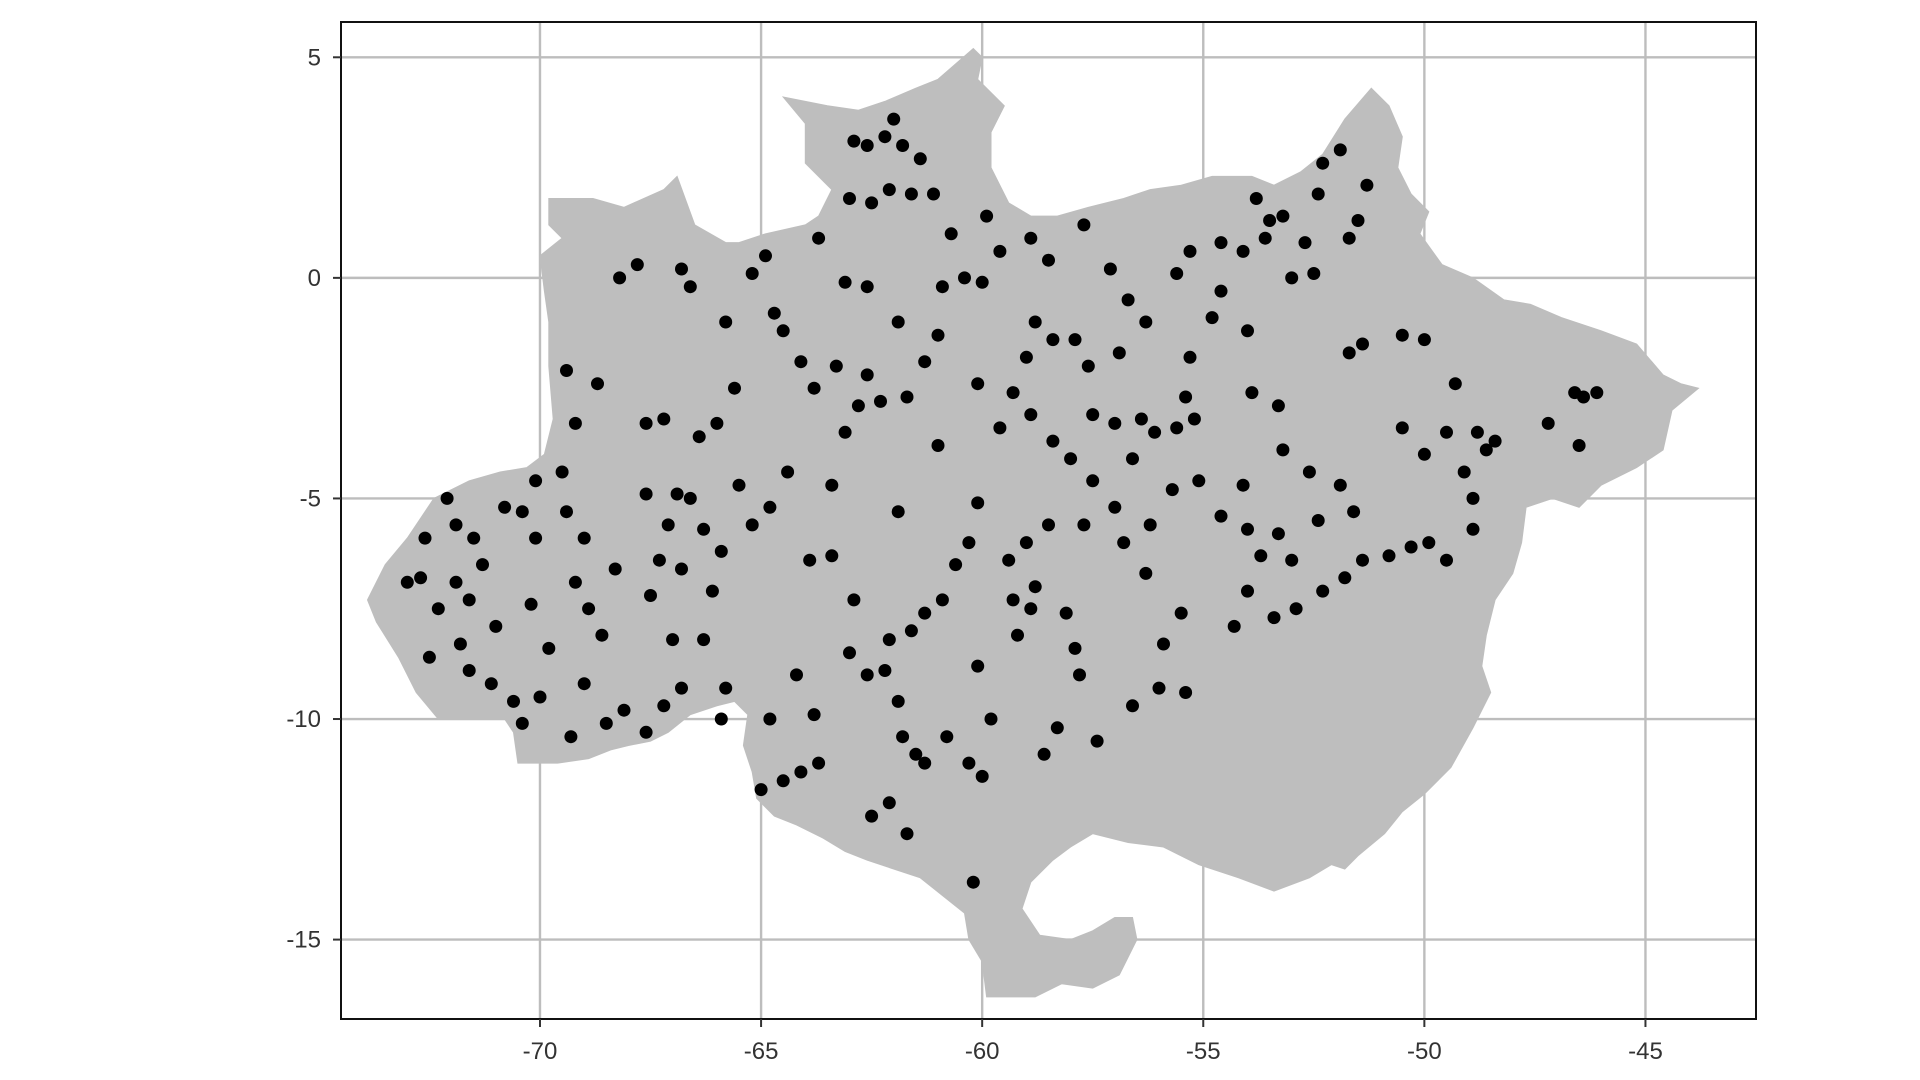 The image size is (1920, 1080). Describe the element at coordinates (761, 1051) in the screenshot. I see `x-tick-label: -65` at that location.